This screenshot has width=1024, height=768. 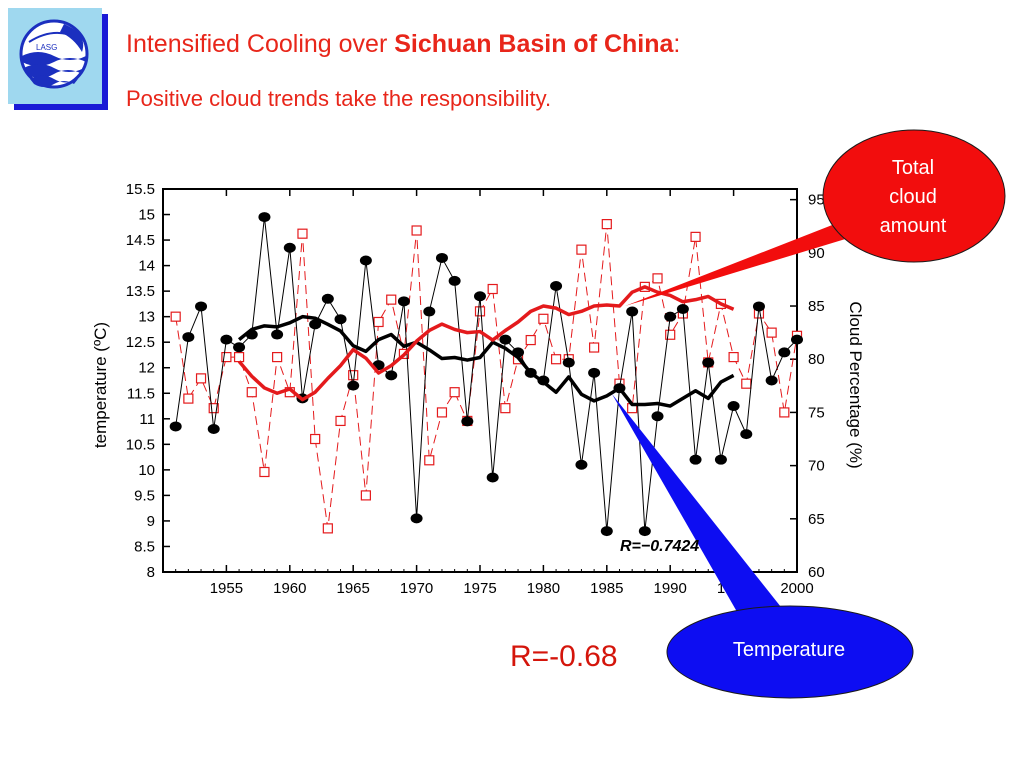 What do you see at coordinates (147, 419) in the screenshot?
I see `y-left-tick-label: 11` at bounding box center [147, 419].